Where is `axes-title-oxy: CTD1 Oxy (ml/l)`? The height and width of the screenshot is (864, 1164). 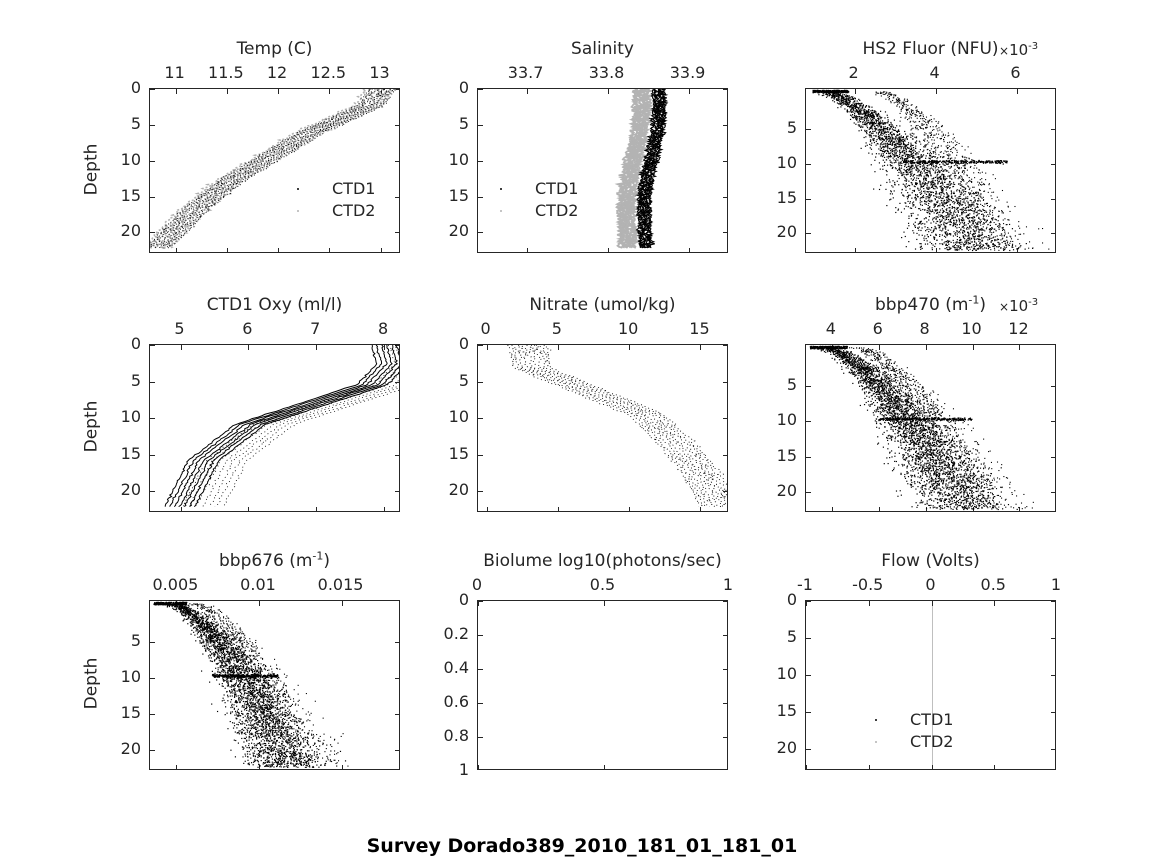
axes-title-oxy: CTD1 Oxy (ml/l) is located at coordinates (274, 305).